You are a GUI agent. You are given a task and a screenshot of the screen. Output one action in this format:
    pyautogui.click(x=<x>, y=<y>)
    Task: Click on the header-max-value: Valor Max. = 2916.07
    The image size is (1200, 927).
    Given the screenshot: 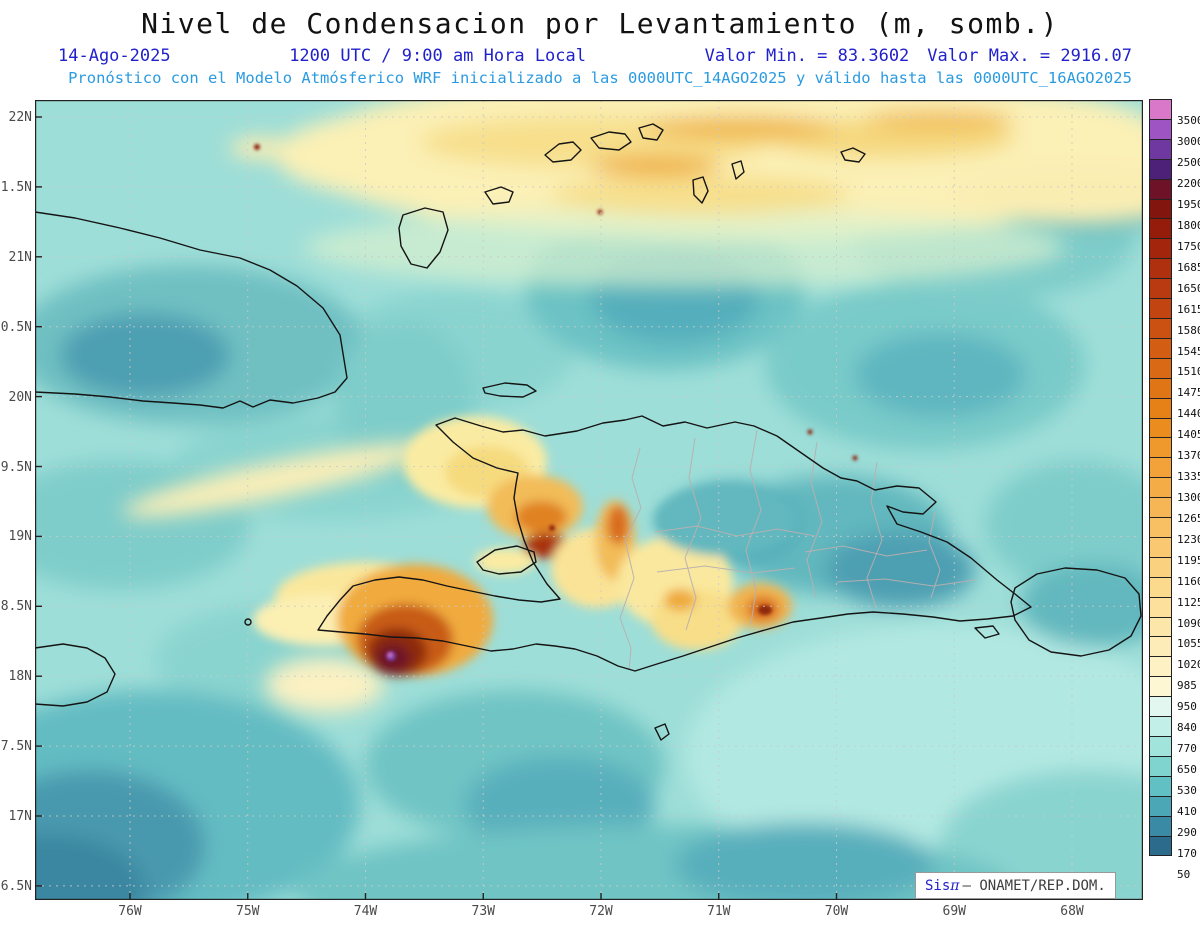 What is the action you would take?
    pyautogui.click(x=1029, y=56)
    